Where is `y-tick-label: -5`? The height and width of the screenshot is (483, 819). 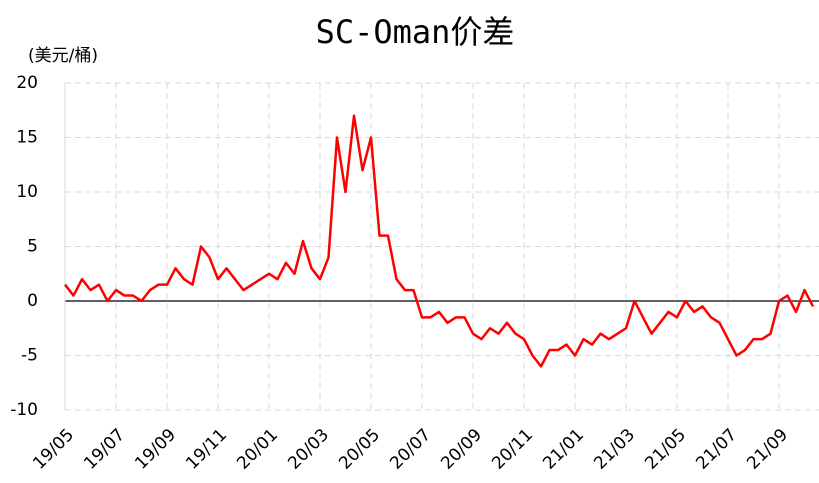
y-tick-label: -5 is located at coordinates (29, 356).